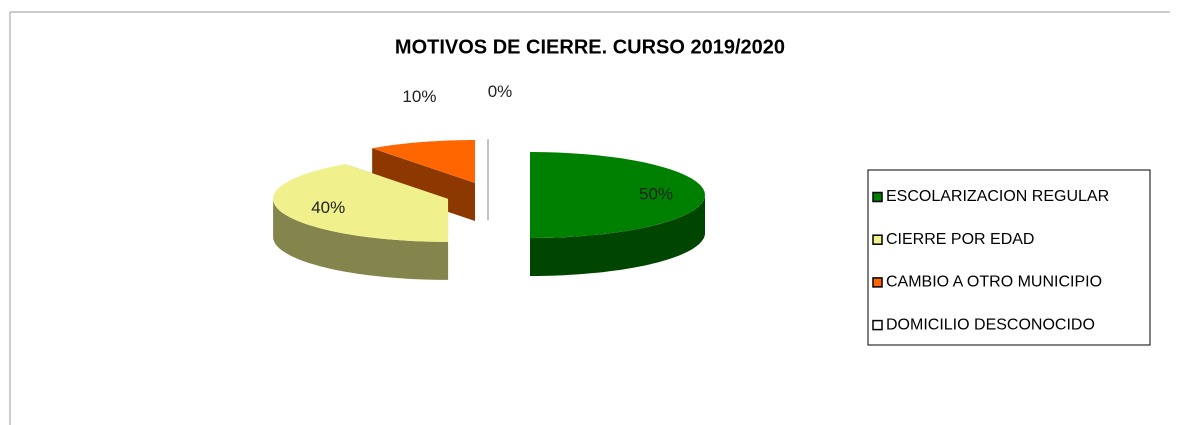 The width and height of the screenshot is (1179, 425). Describe the element at coordinates (328, 207) in the screenshot. I see `data-label: 40%` at that location.